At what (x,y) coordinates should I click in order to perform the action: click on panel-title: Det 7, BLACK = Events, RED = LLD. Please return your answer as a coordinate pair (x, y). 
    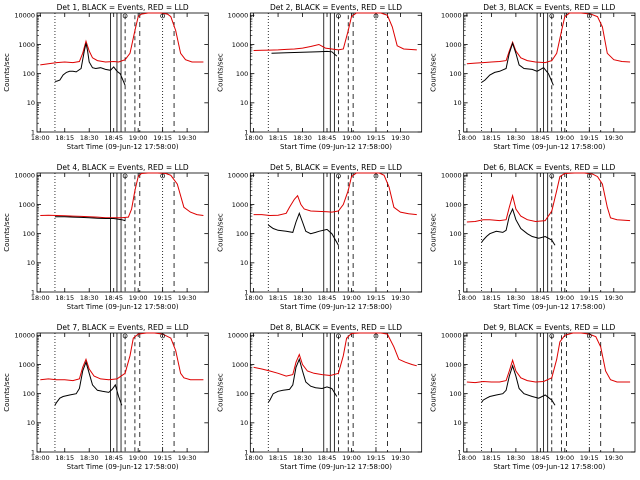
    Looking at the image, I should click on (123, 327).